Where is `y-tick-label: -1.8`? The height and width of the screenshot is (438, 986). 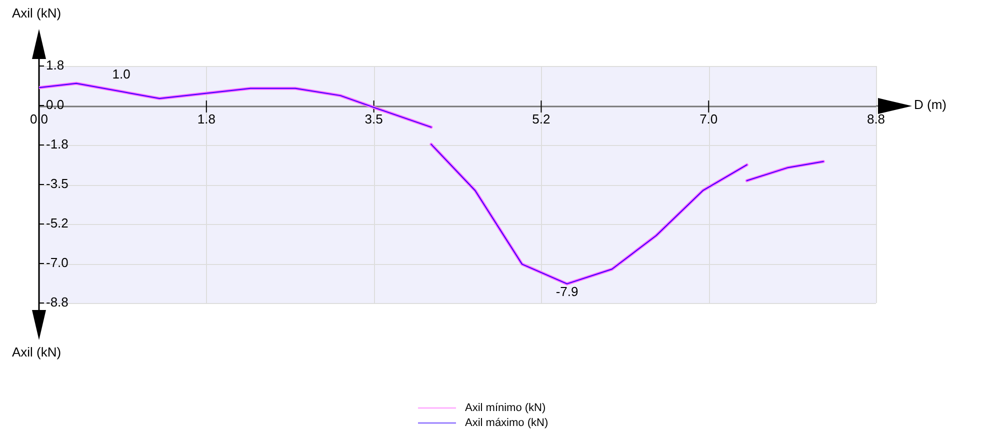
y-tick-label: -1.8 is located at coordinates (57, 144).